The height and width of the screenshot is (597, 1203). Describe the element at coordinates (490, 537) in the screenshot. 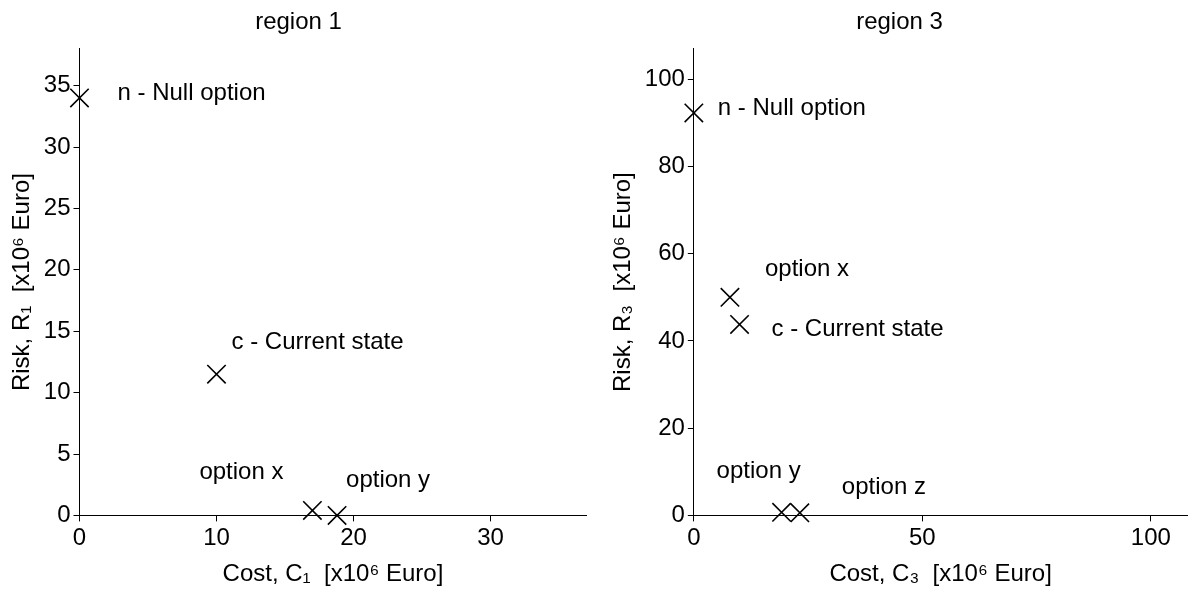

I see `x-tick-label: 30` at that location.